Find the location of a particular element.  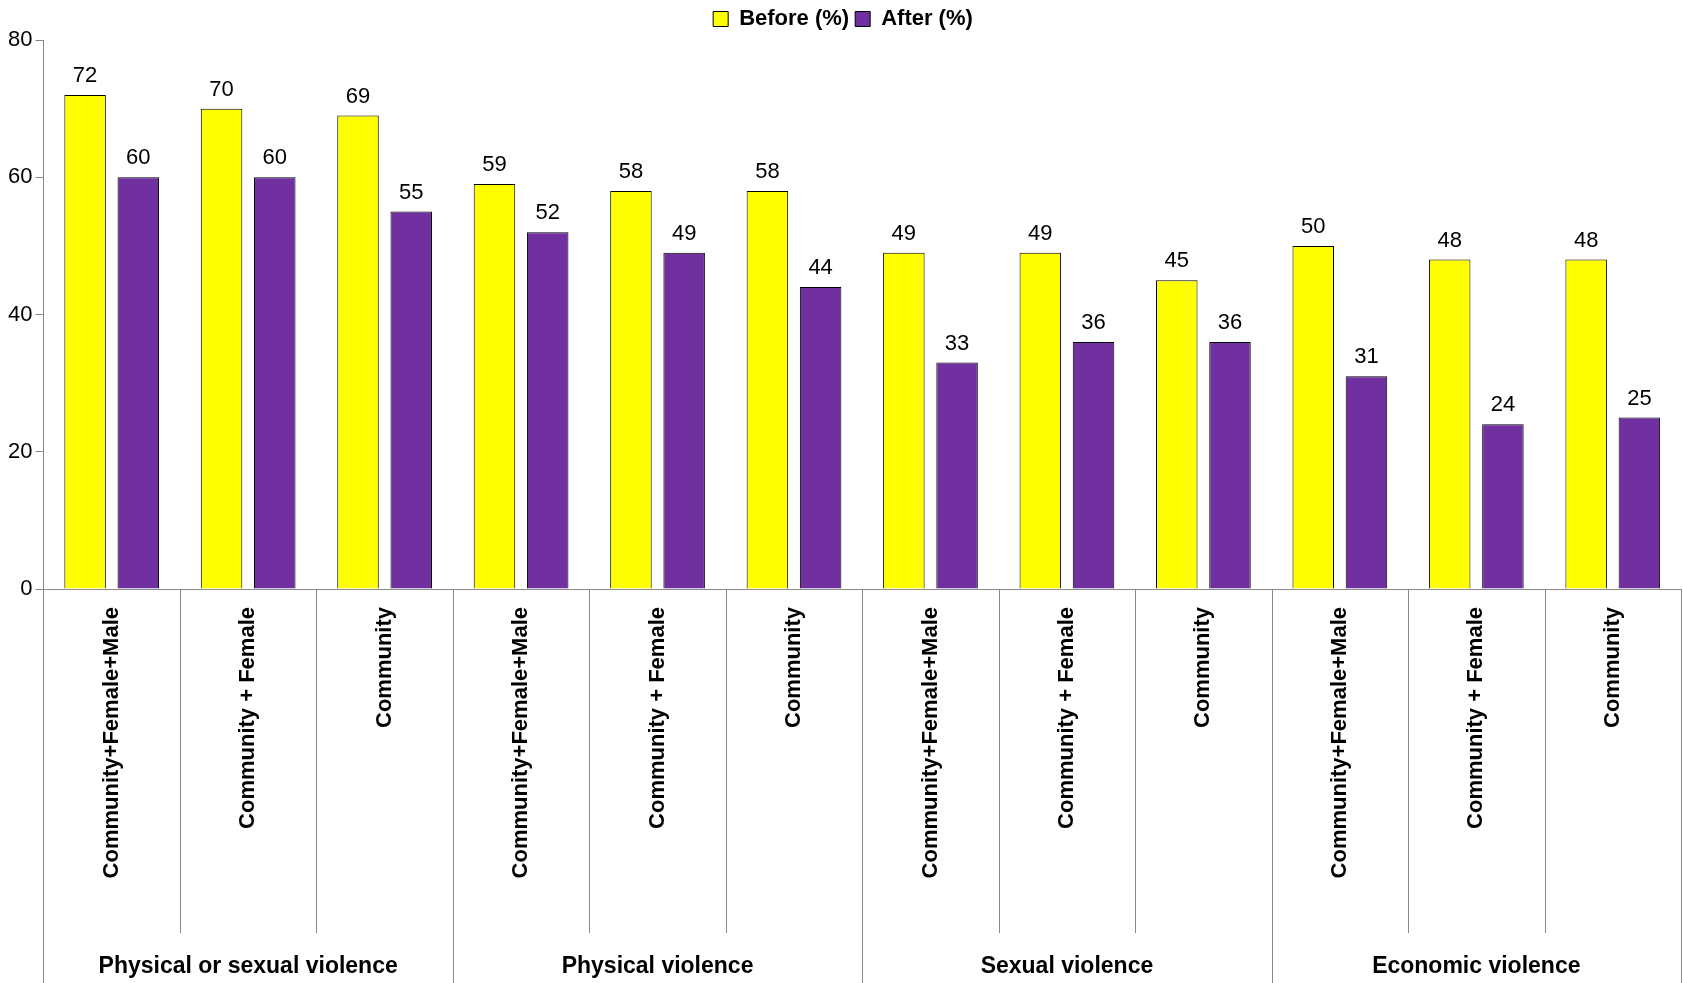

data-label: 72 is located at coordinates (85, 74).